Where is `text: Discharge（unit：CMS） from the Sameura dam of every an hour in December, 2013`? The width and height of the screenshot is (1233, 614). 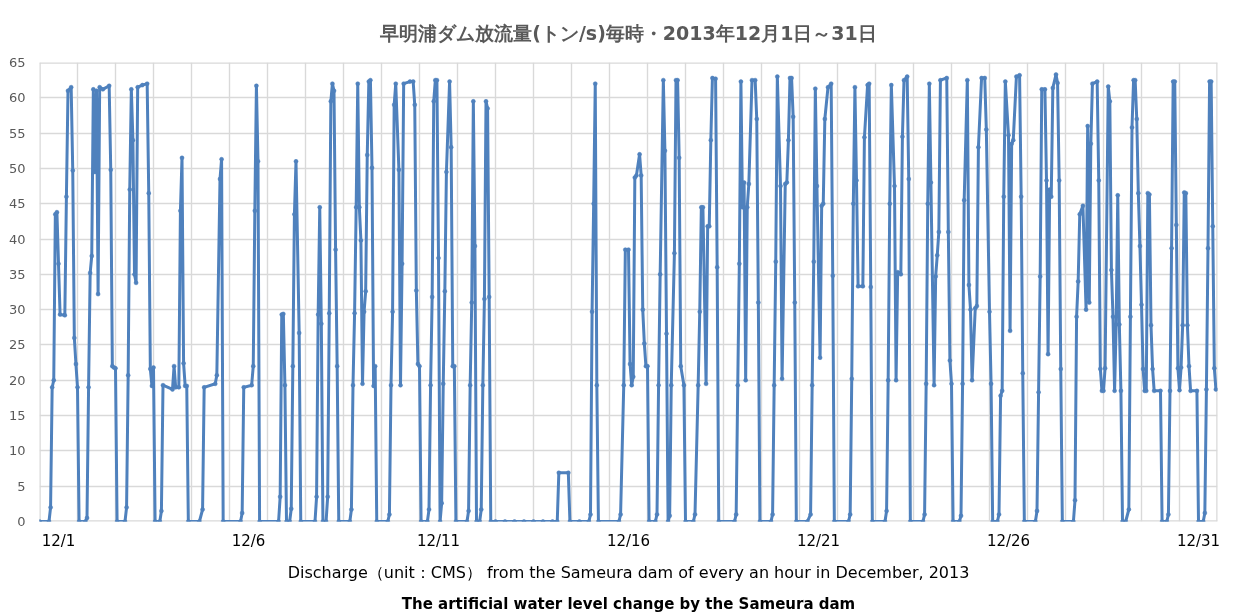
text: Discharge（unit：CMS） from the Sameura dam of every an hour in December, 2013 is located at coordinates (628, 572).